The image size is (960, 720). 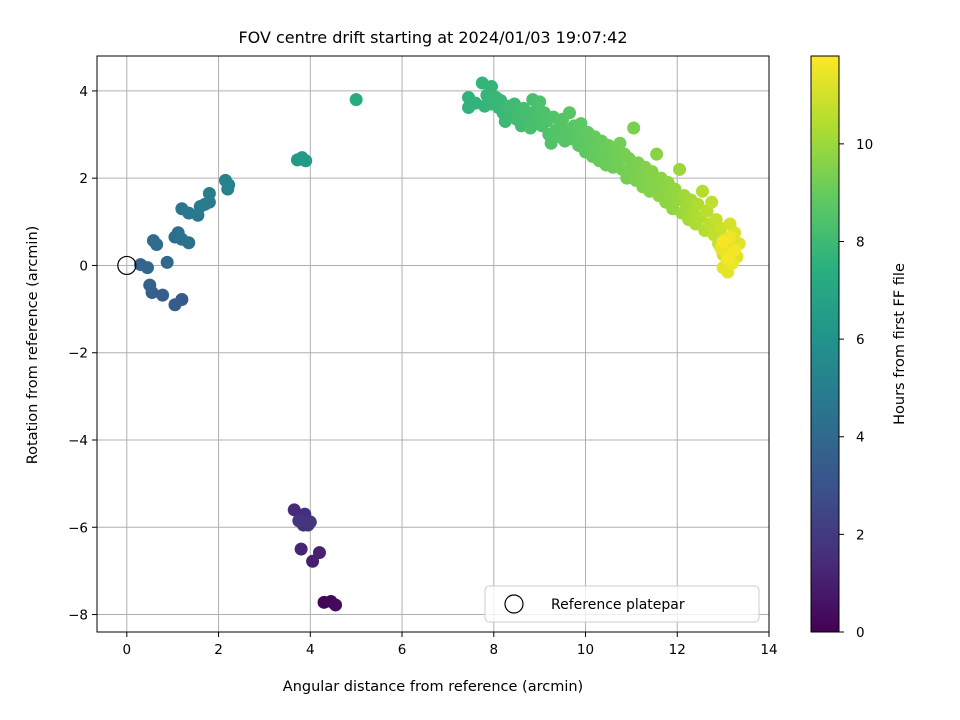 I want to click on colorbar-tick-label: 4, so click(x=860, y=438).